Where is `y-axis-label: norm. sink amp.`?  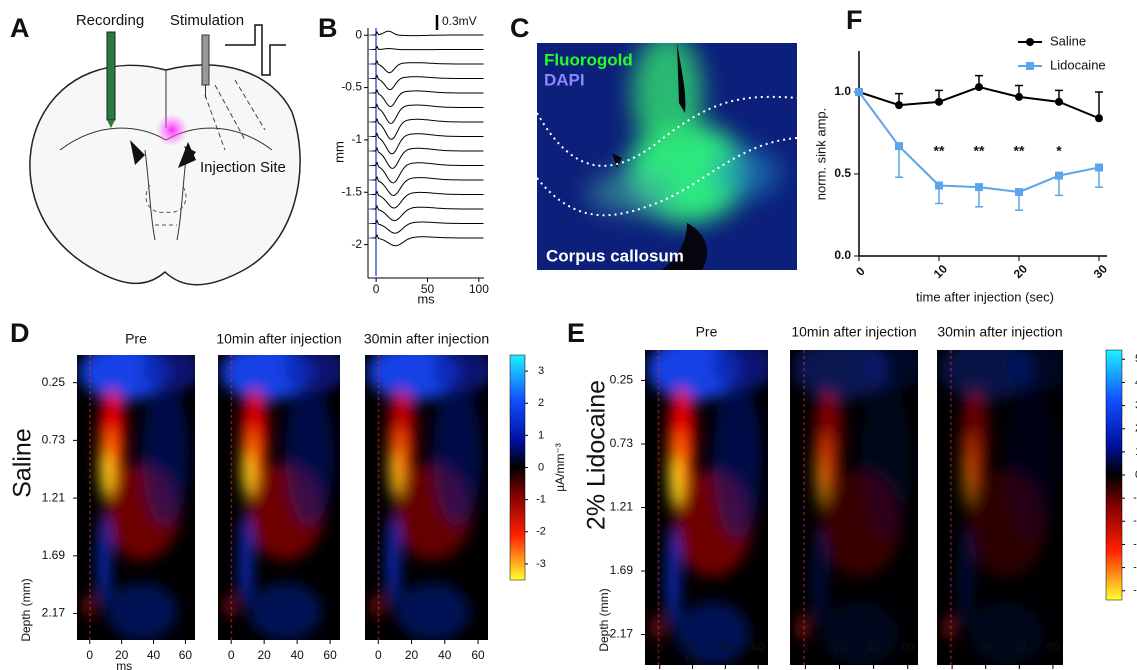
y-axis-label: norm. sink amp. is located at coordinates (820, 154).